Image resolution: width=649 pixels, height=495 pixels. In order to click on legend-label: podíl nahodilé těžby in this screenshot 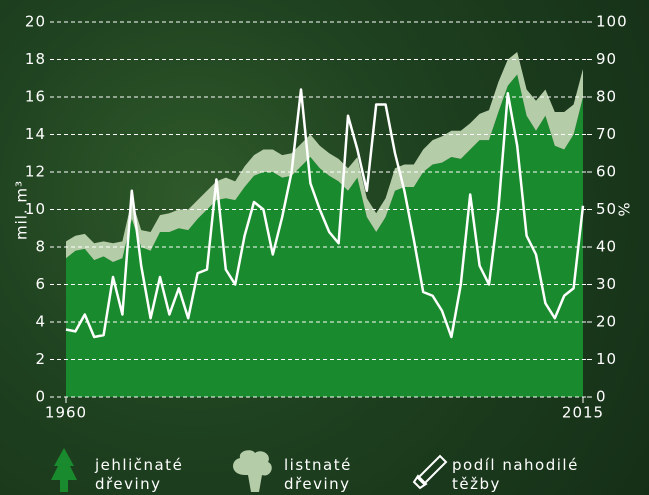, I will do `click(515, 474)`.